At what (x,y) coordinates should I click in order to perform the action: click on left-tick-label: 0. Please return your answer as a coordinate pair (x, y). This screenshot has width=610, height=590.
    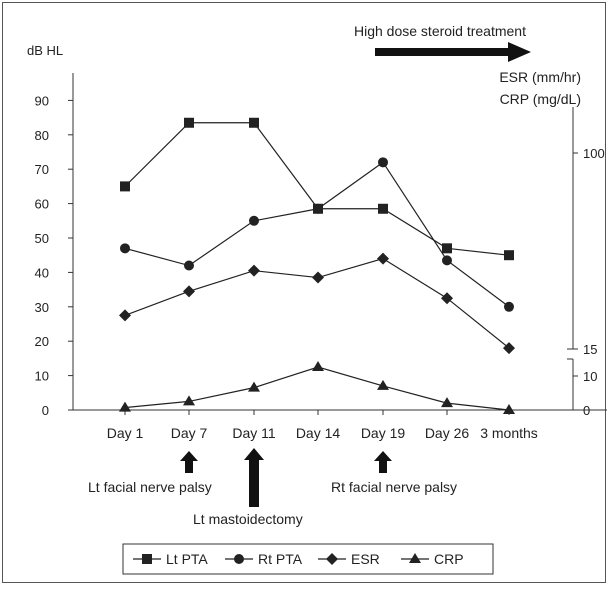
    Looking at the image, I should click on (45, 410).